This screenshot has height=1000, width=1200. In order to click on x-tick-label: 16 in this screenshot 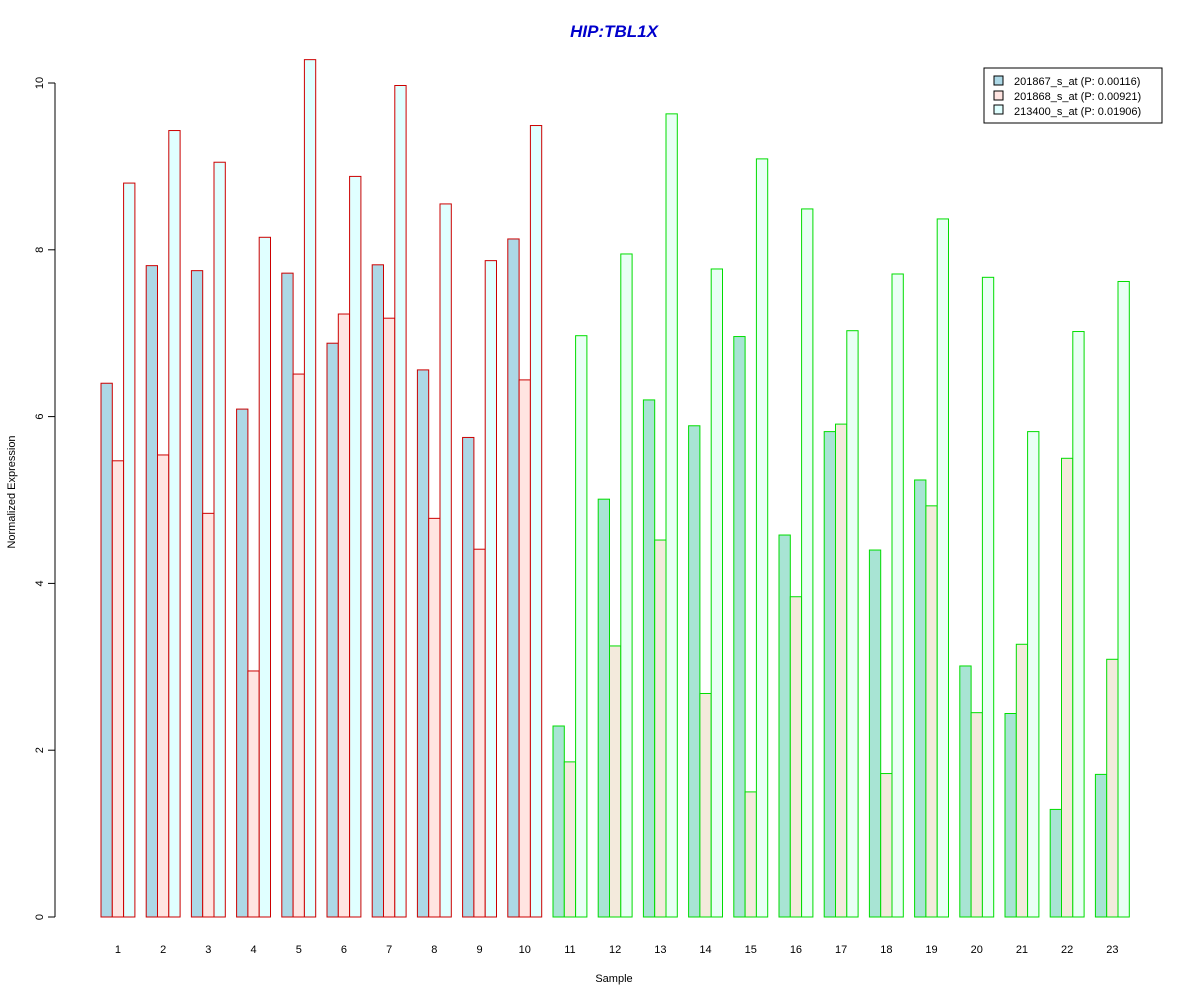, I will do `click(796, 950)`.